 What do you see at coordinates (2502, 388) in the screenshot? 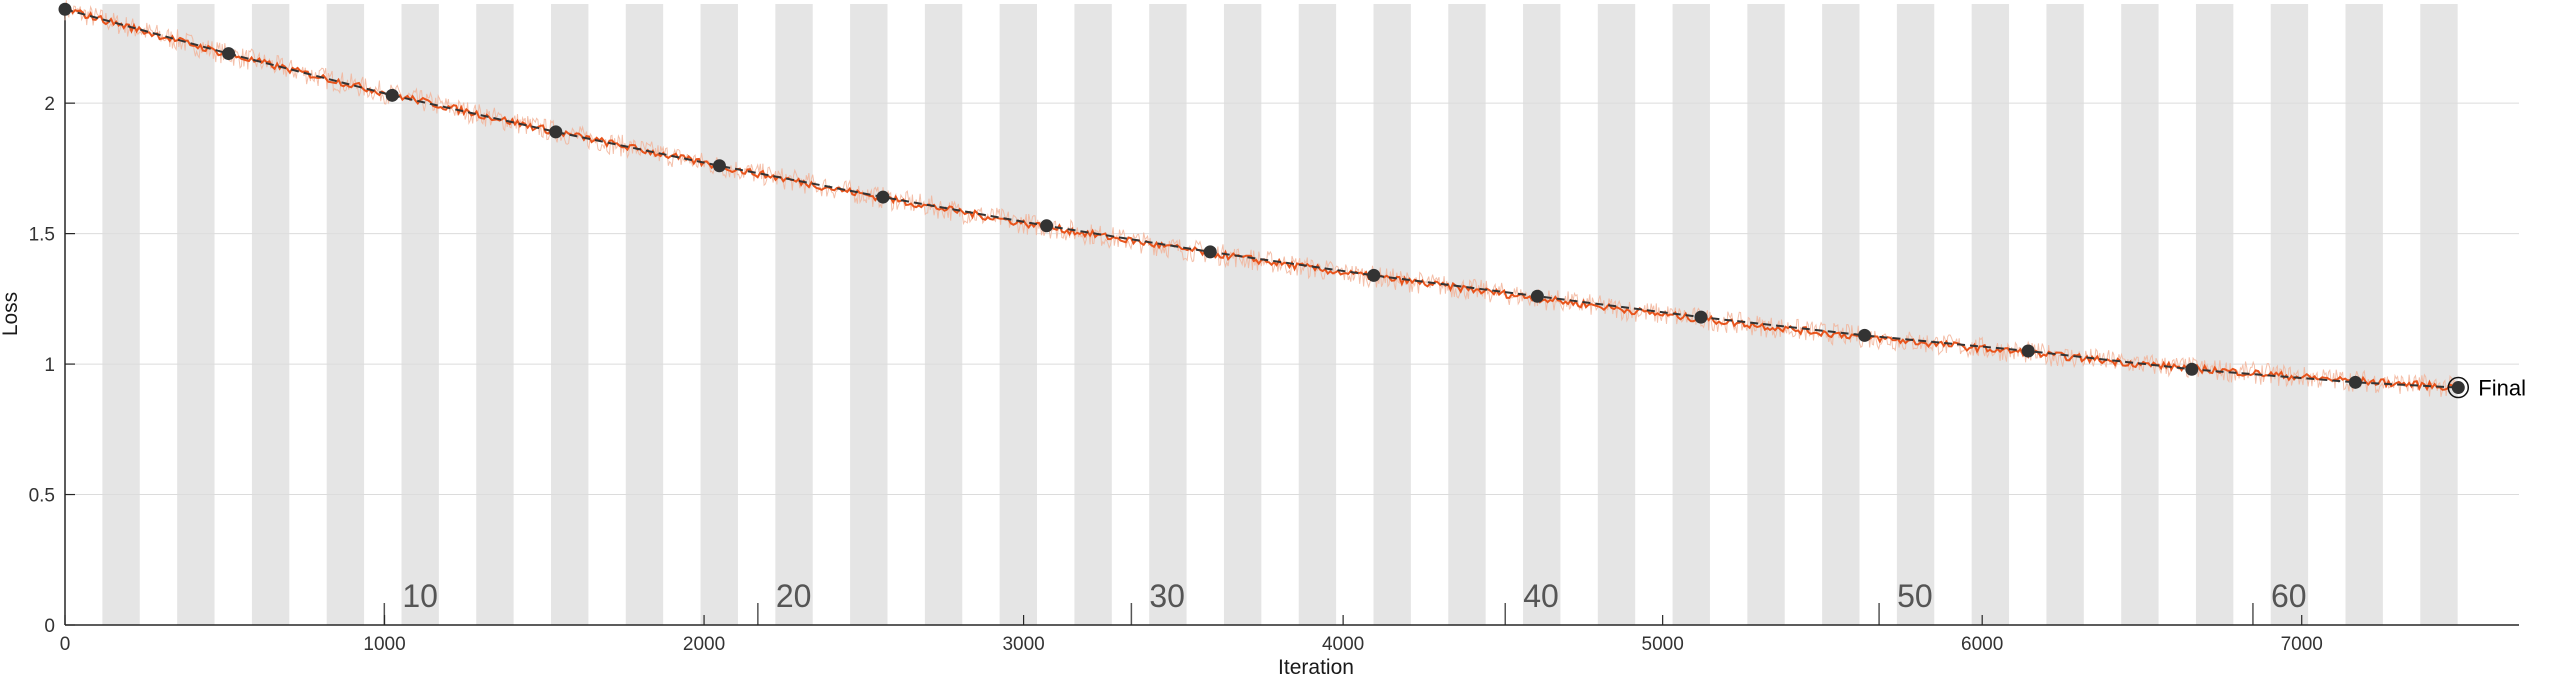
I see `final-annotation: Final` at bounding box center [2502, 388].